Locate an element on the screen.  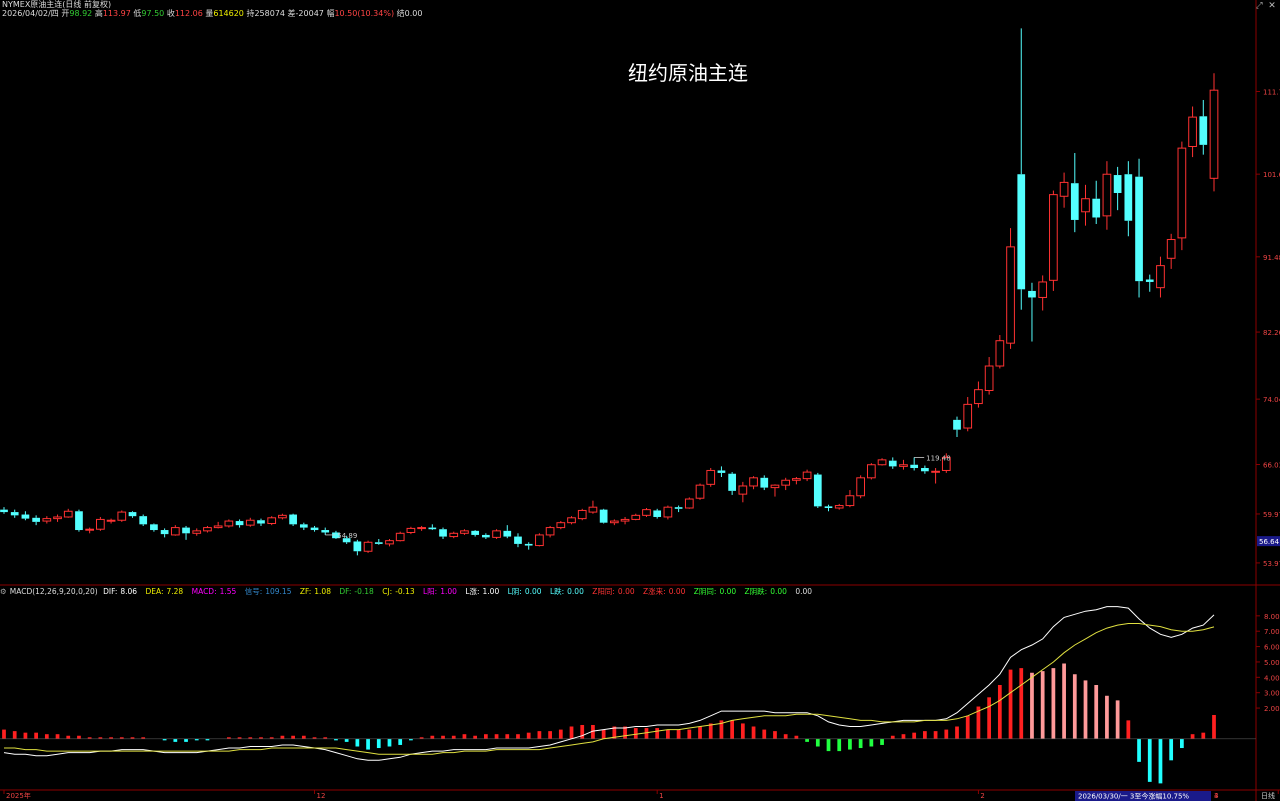
macd-z5: 0.00 is located at coordinates (804, 591).